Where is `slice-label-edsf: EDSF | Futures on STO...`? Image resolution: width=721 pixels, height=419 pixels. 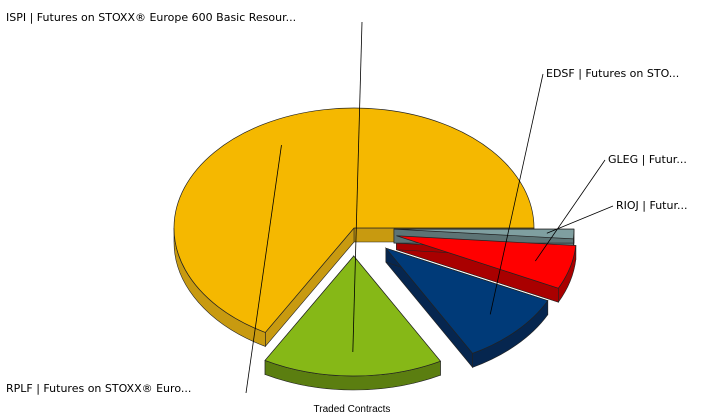 slice-label-edsf: EDSF | Futures on STO... is located at coordinates (612, 73).